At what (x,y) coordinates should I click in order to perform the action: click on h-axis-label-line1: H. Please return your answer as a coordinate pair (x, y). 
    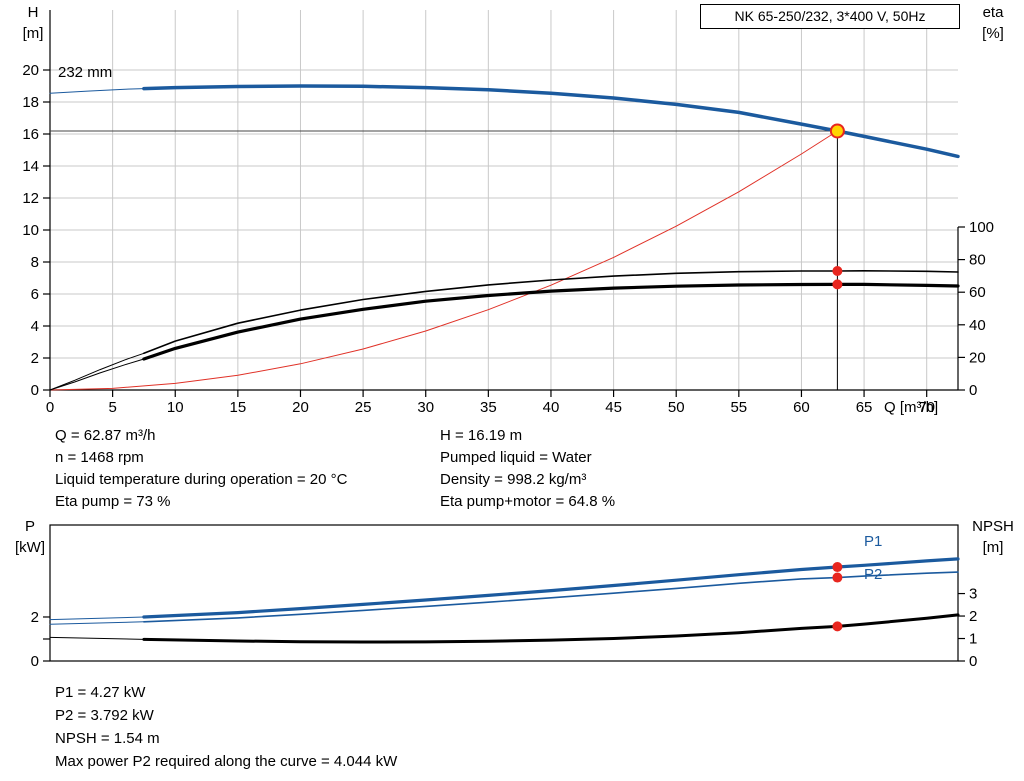
    Looking at the image, I should click on (33, 12).